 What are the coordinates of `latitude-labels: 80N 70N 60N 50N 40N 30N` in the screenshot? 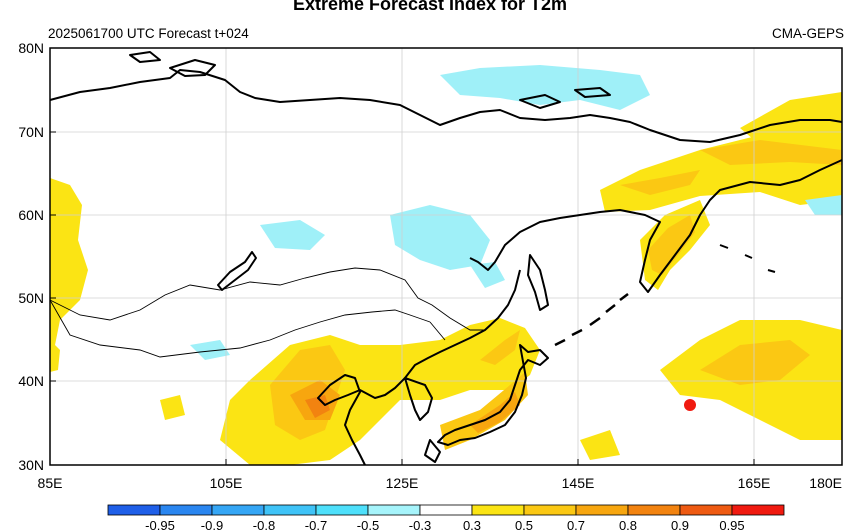 It's located at (31, 256).